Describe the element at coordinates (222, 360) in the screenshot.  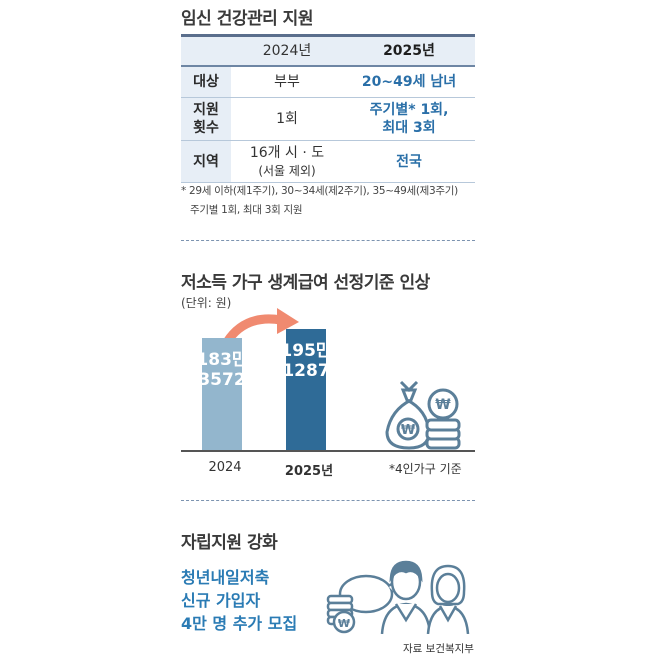
I see `bar-value-2024-line1: 183만` at that location.